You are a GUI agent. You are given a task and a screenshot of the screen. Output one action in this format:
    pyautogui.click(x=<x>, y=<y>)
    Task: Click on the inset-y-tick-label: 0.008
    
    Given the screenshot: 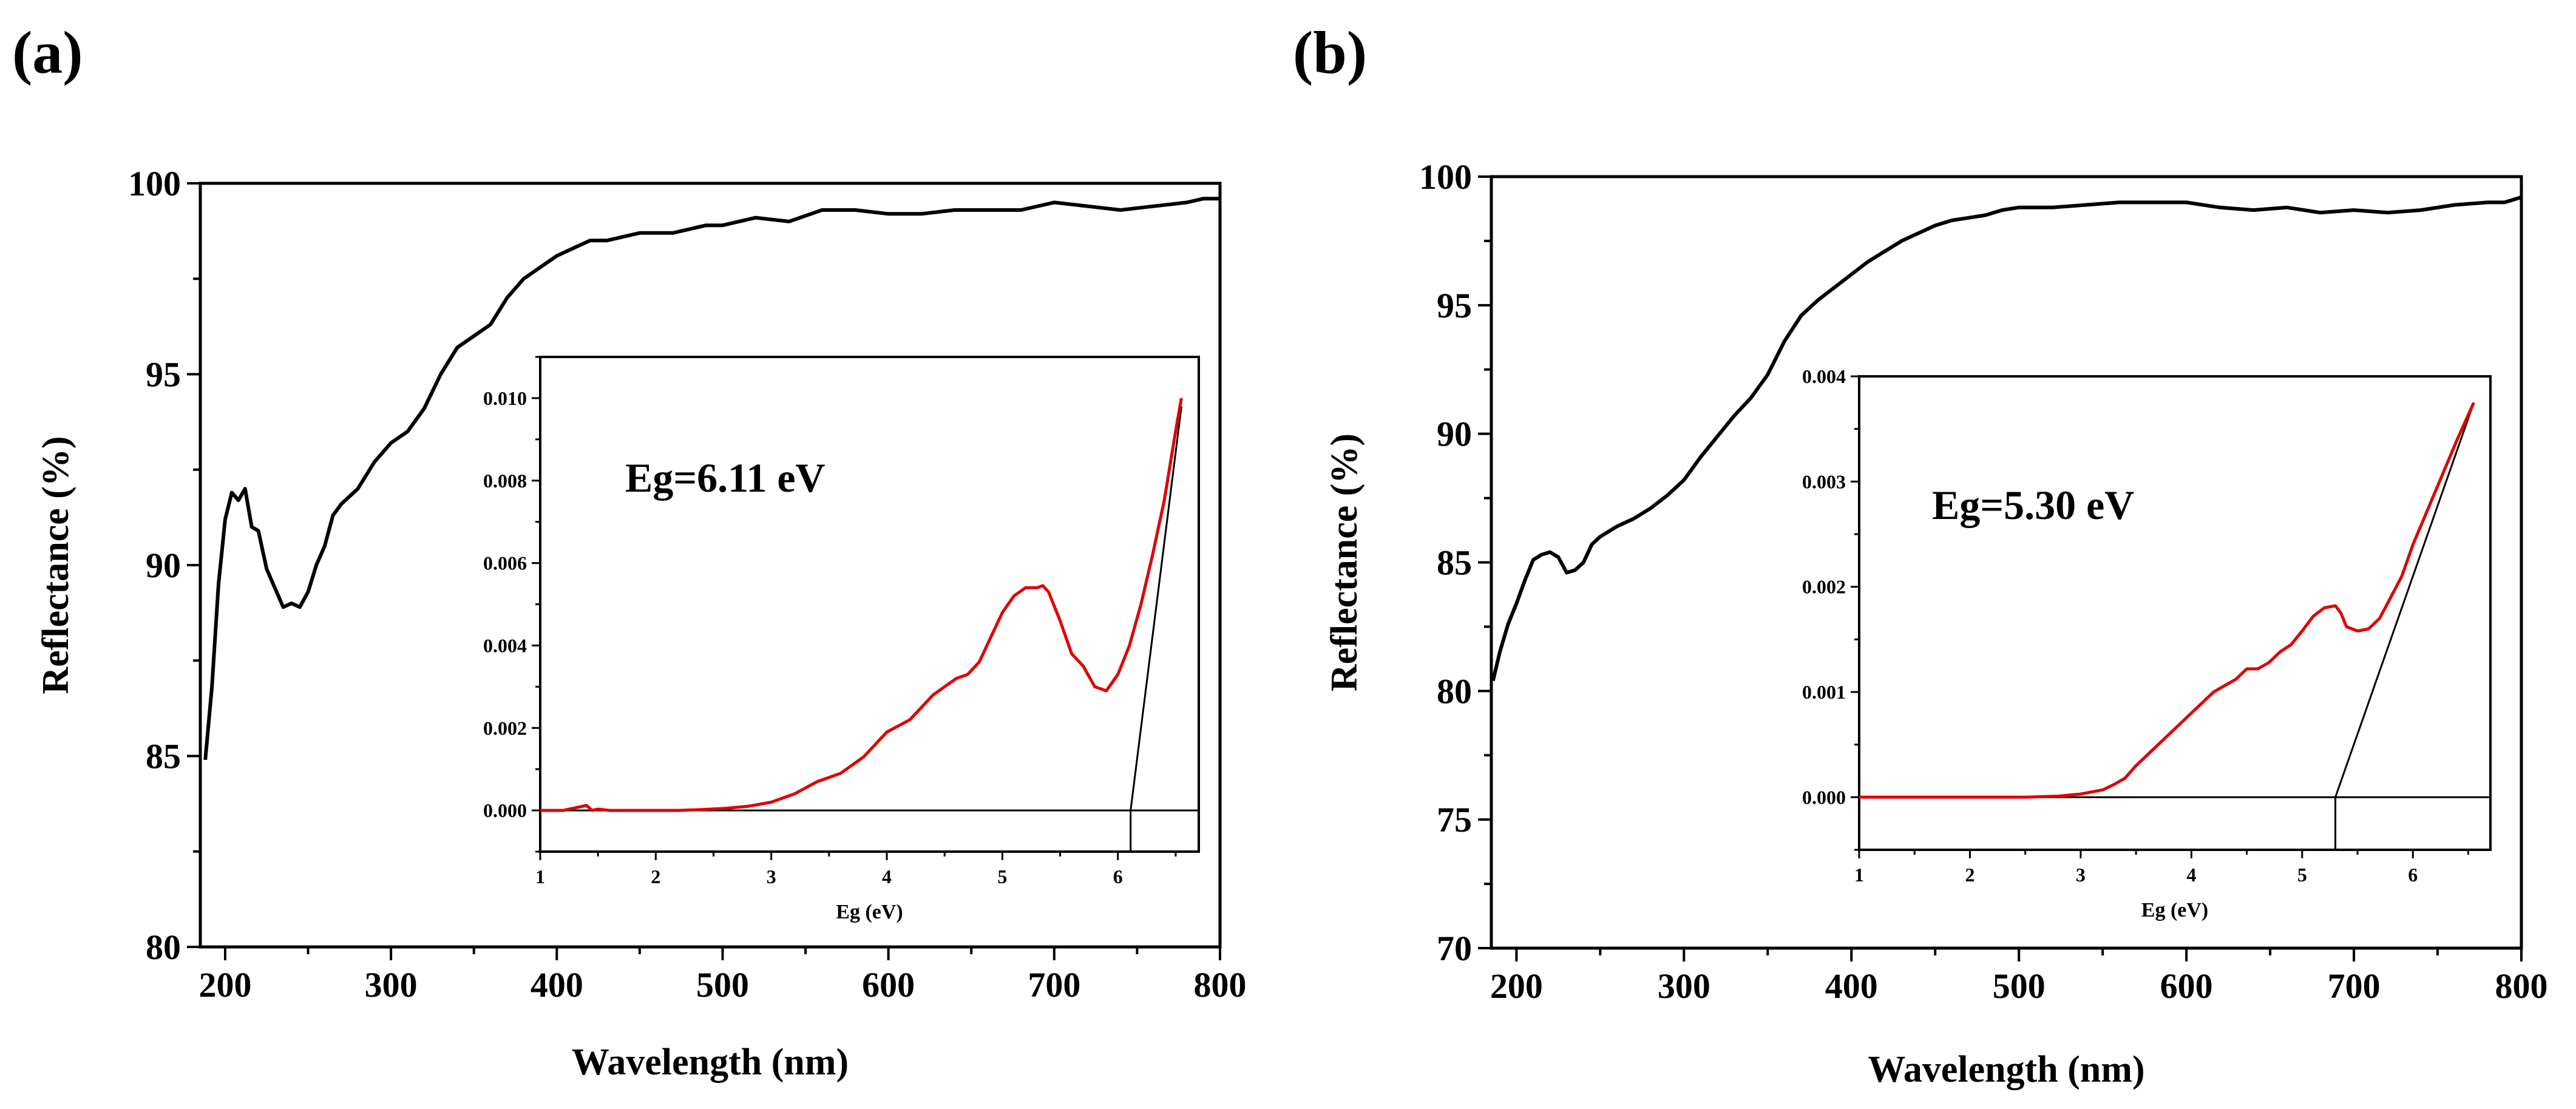 What is the action you would take?
    pyautogui.click(x=505, y=481)
    